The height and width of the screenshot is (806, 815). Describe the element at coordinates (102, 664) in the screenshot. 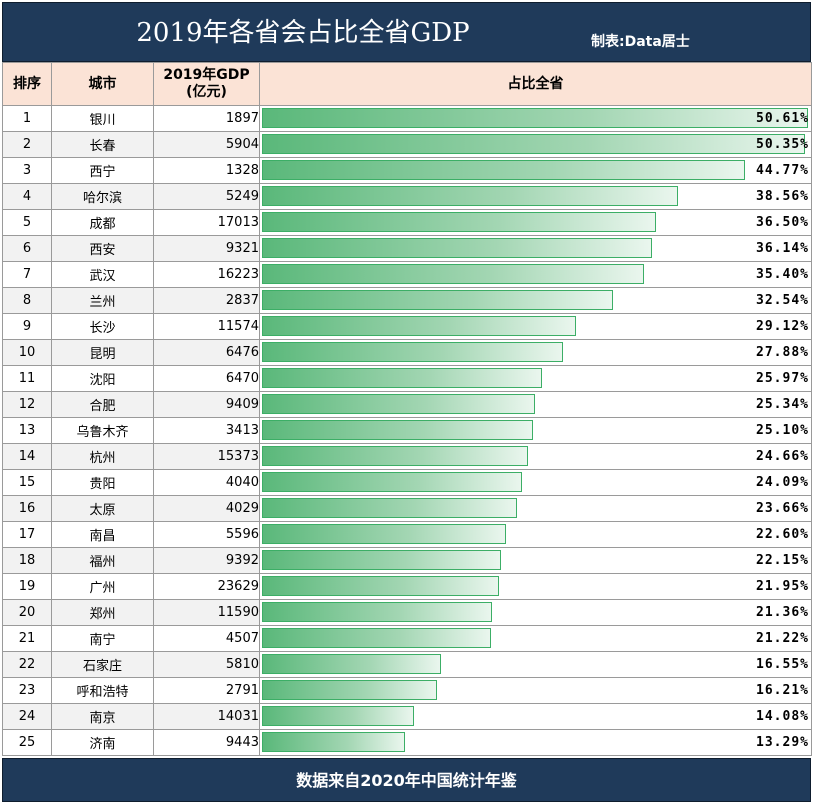

I see `city-cell: 石家庄` at that location.